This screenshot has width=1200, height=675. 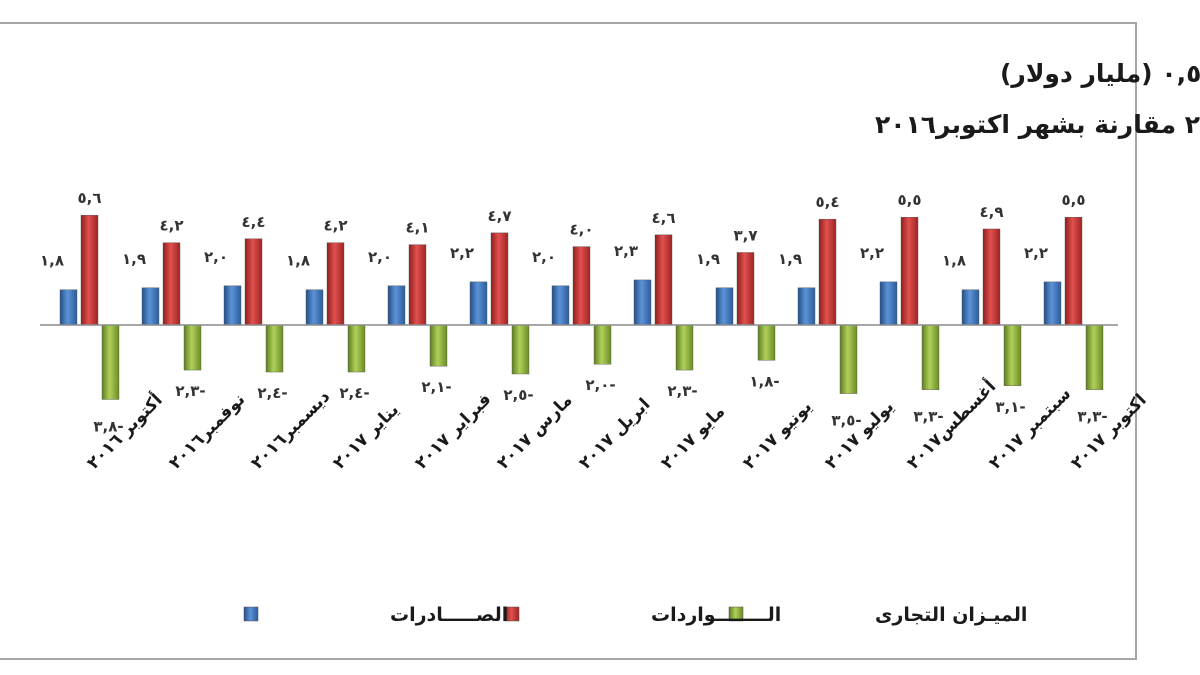 What do you see at coordinates (150, 306) in the screenshot?
I see `bar-s0-c1` at bounding box center [150, 306].